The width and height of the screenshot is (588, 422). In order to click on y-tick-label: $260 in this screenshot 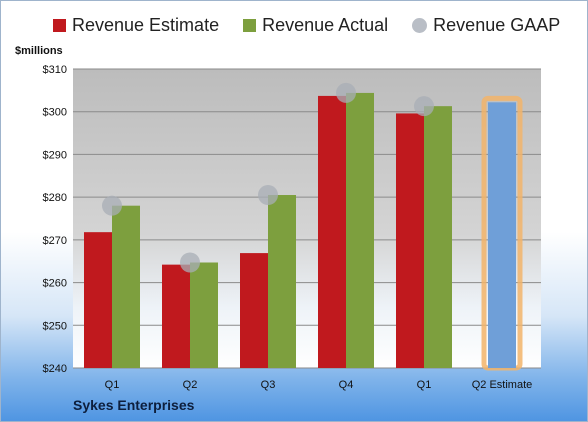, I will do `click(55, 284)`.